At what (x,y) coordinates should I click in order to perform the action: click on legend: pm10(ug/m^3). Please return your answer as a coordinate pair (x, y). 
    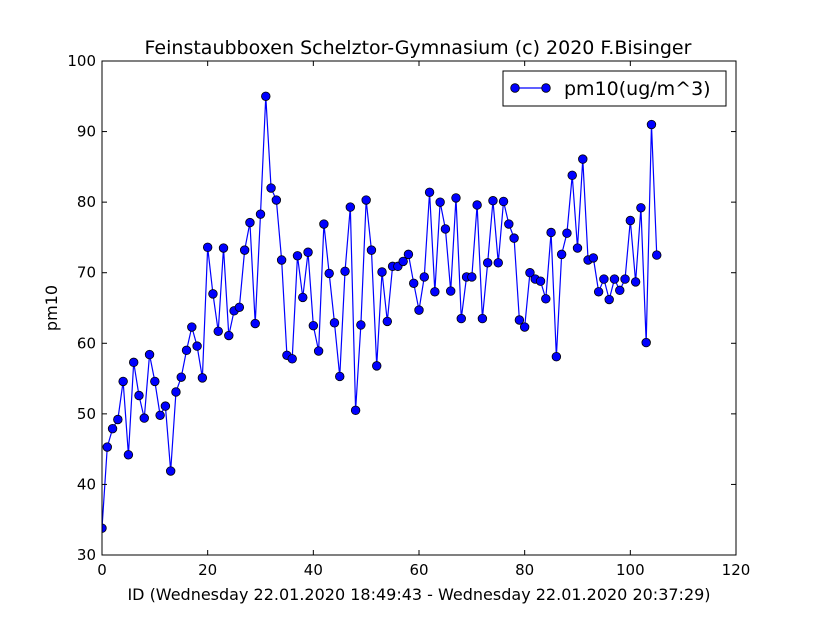
    Looking at the image, I should click on (614, 88).